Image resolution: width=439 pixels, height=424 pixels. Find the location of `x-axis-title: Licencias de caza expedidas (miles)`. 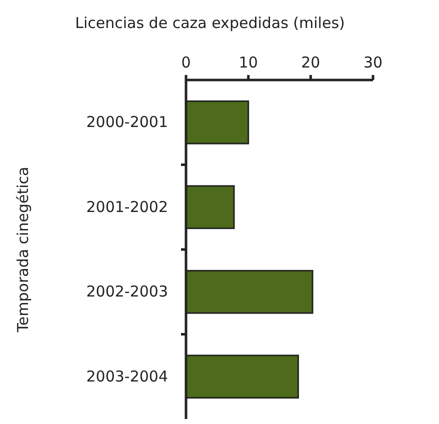

x-axis-title: Licencias de caza expedidas (miles) is located at coordinates (210, 23).